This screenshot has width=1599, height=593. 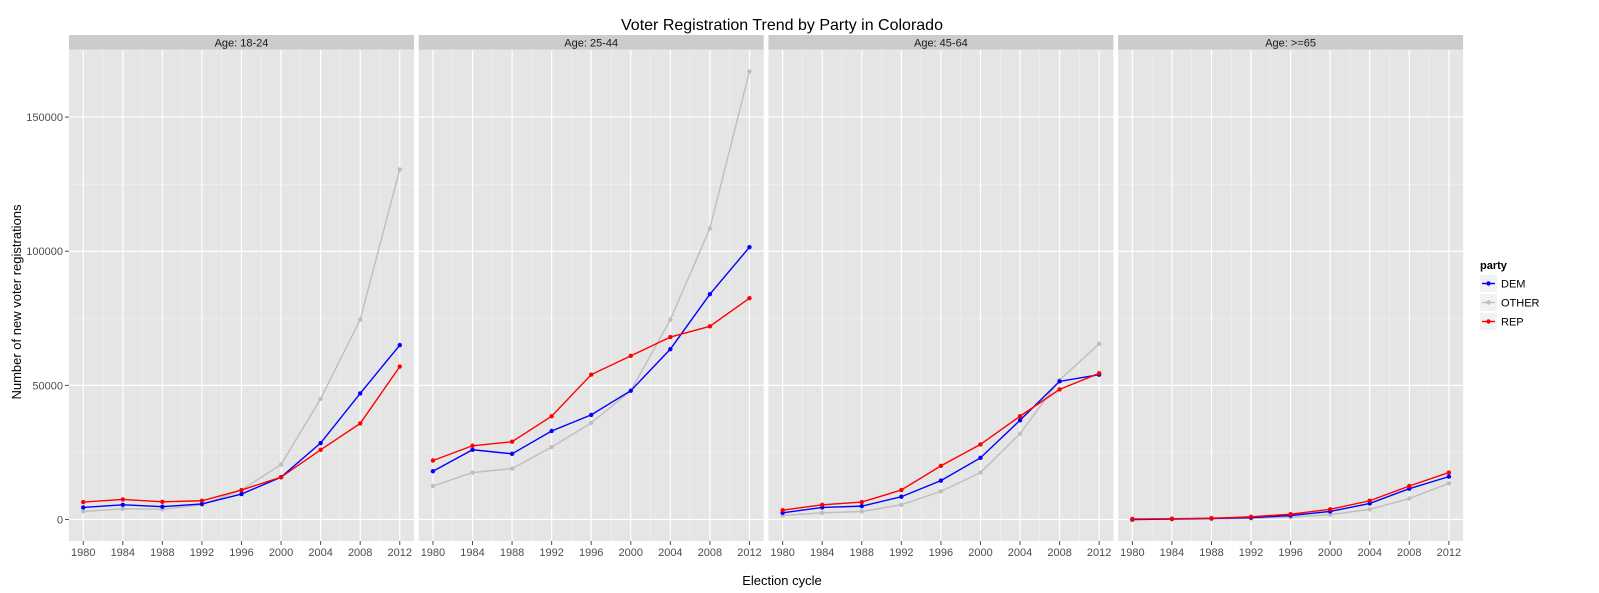 I want to click on facet-strip-label: Age: 45-64, so click(x=941, y=44).